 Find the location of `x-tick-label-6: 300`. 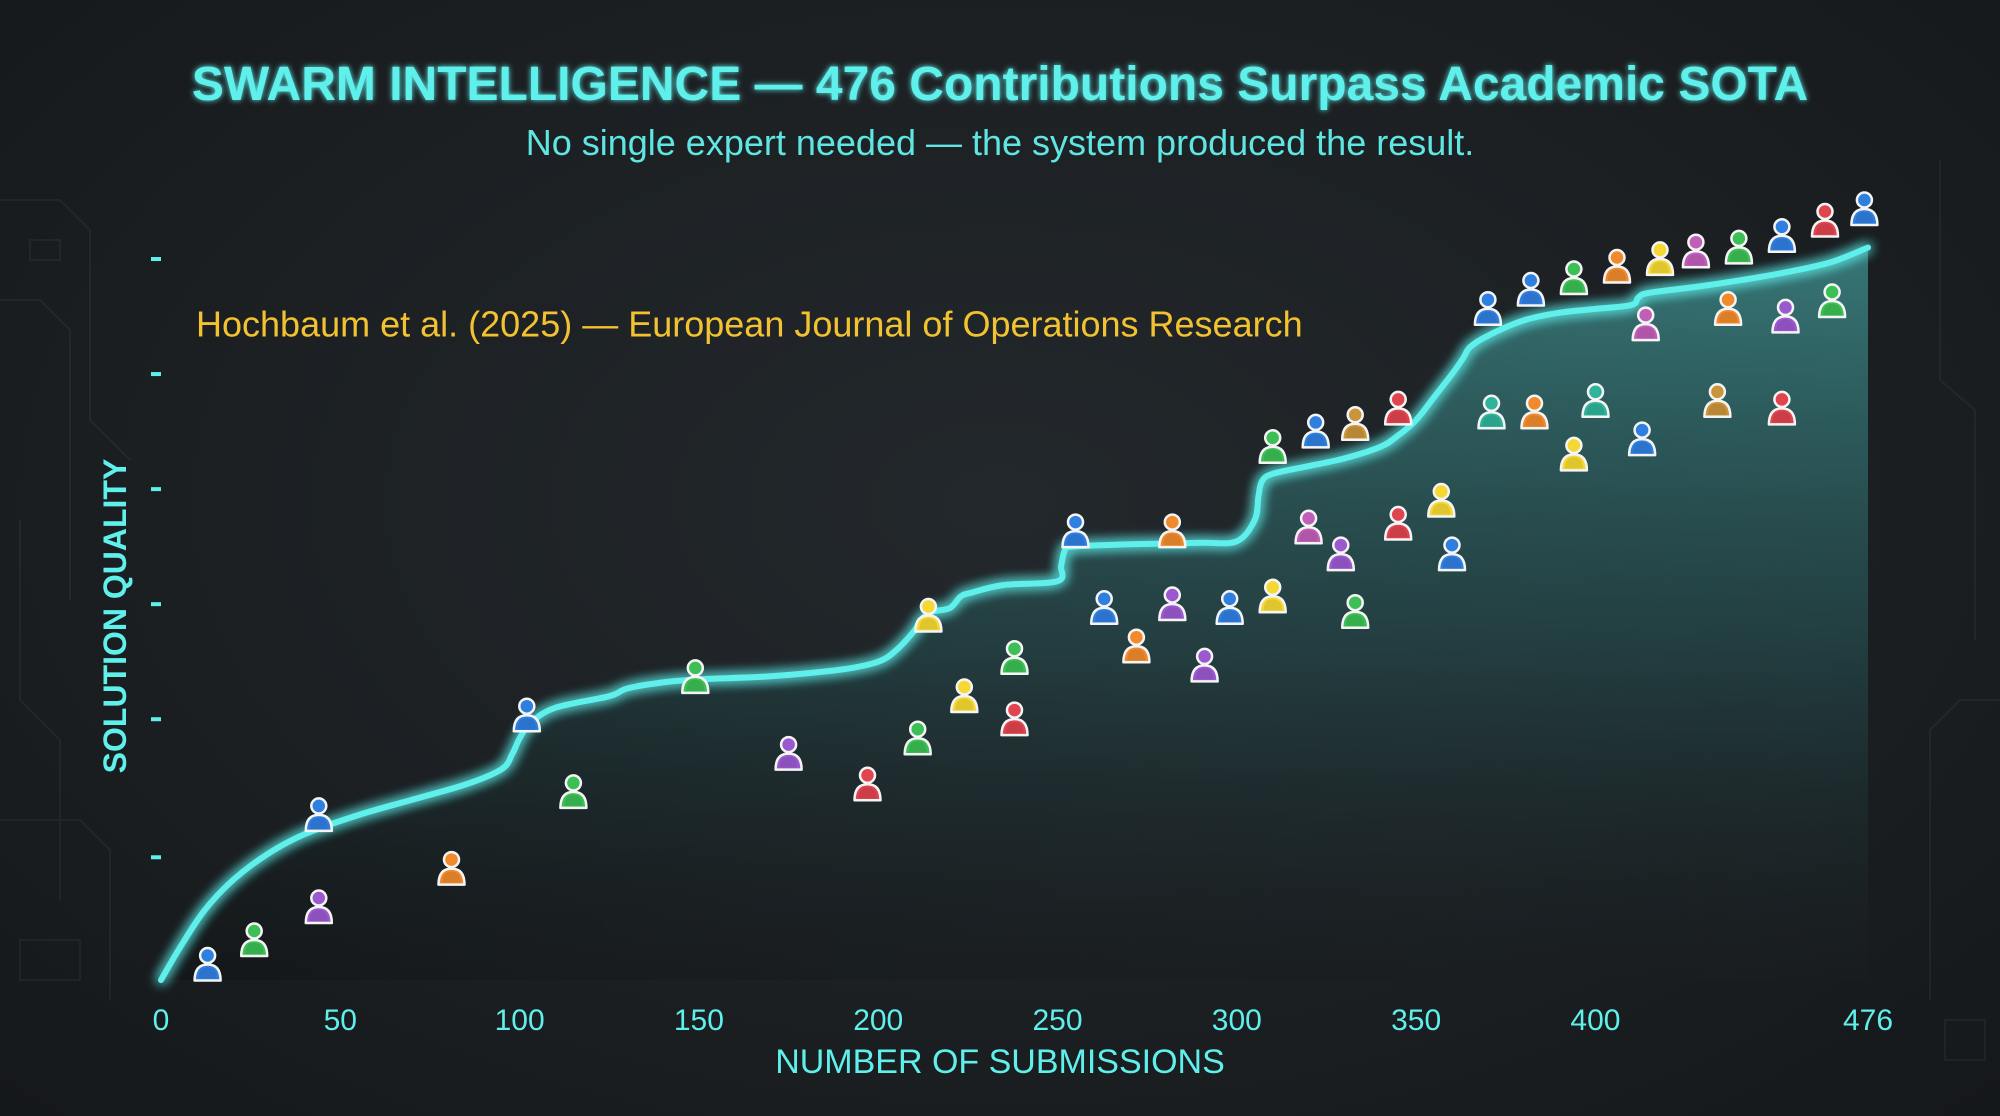

x-tick-label-6: 300 is located at coordinates (1237, 1020).